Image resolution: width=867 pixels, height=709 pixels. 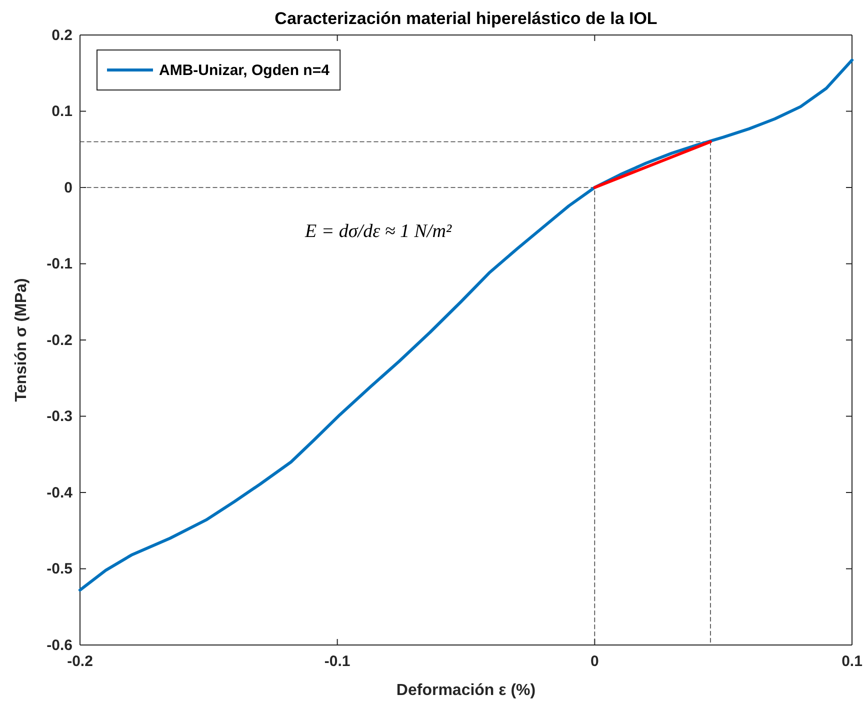 I want to click on y-tick-label: 0, so click(x=68, y=187).